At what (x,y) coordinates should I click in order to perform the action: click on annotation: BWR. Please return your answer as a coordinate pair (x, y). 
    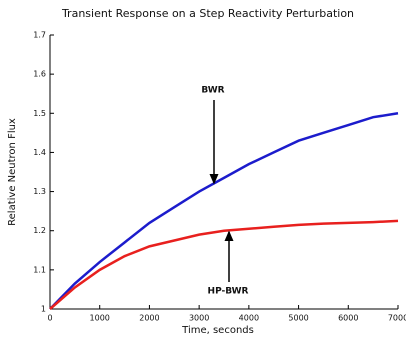
    Looking at the image, I should click on (212, 91).